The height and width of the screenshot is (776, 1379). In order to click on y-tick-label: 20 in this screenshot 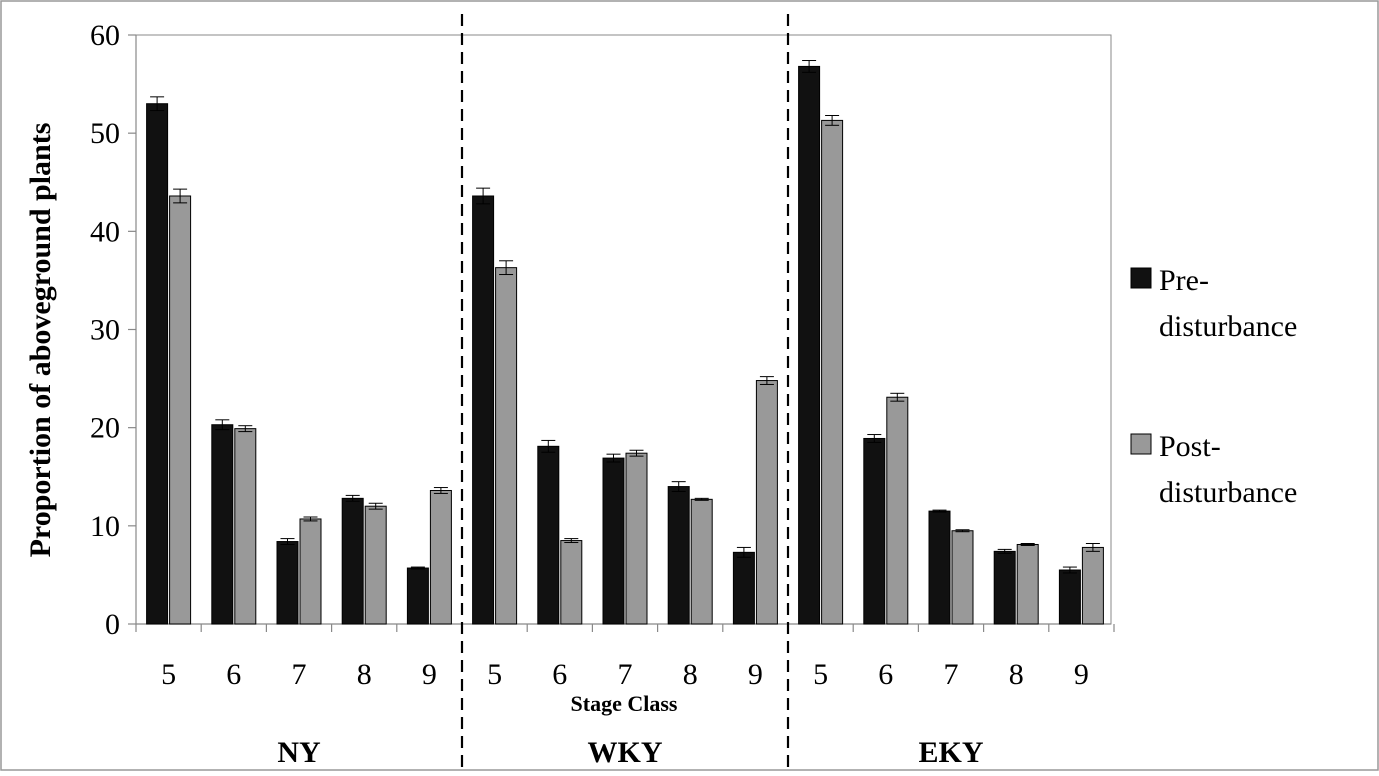, I will do `click(105, 428)`.